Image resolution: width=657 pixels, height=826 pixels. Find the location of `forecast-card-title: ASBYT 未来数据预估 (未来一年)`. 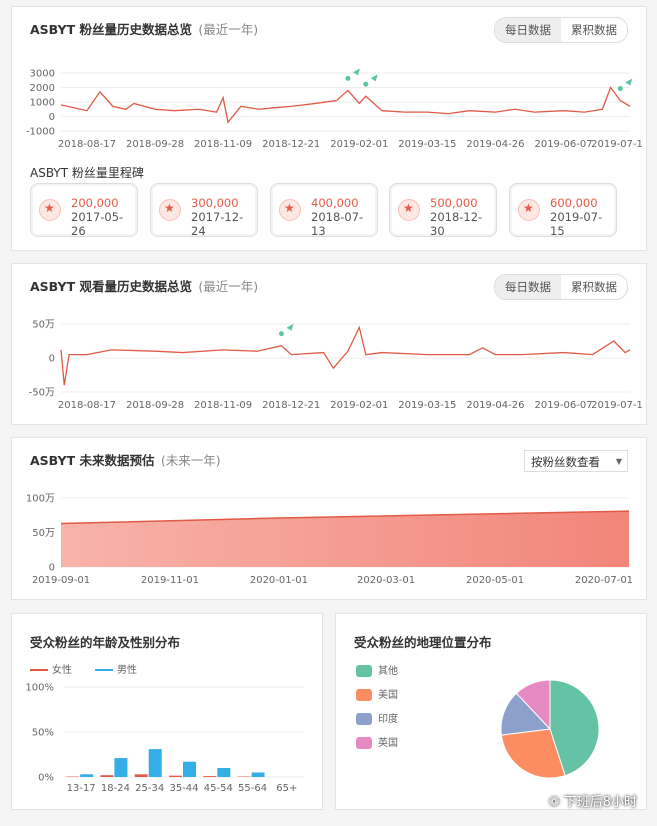

forecast-card-title: ASBYT 未来数据预估 (未来一年) is located at coordinates (125, 460).